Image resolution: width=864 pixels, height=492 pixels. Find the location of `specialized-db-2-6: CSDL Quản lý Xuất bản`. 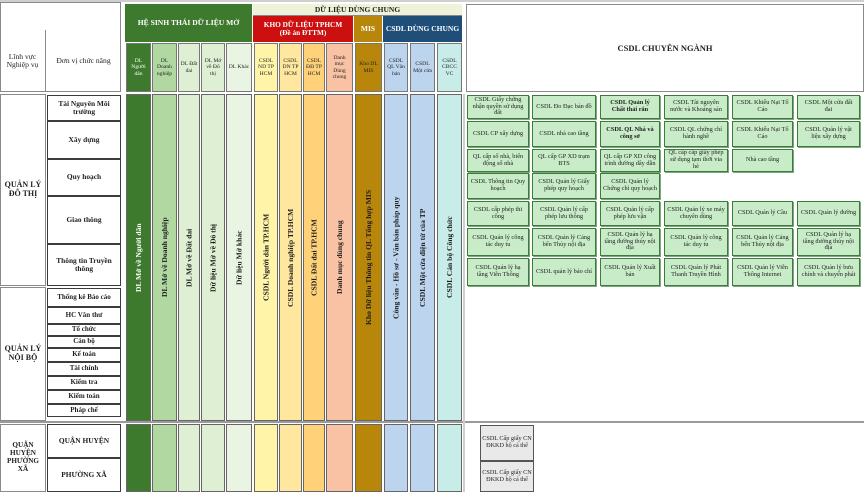

specialized-db-2-6: CSDL Quản lý Xuất bản is located at coordinates (630, 272).